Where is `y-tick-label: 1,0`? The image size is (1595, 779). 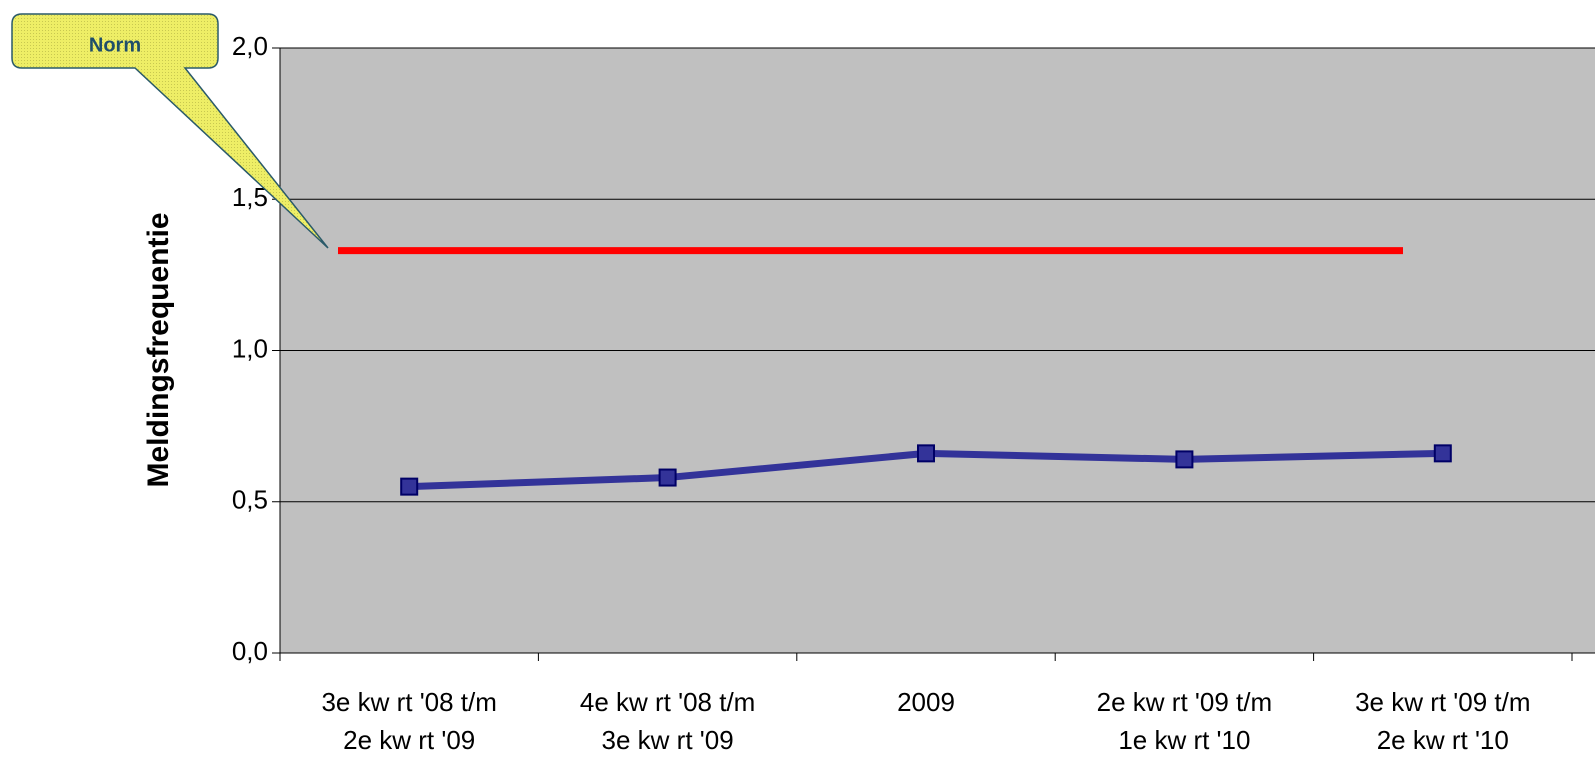 y-tick-label: 1,0 is located at coordinates (250, 348).